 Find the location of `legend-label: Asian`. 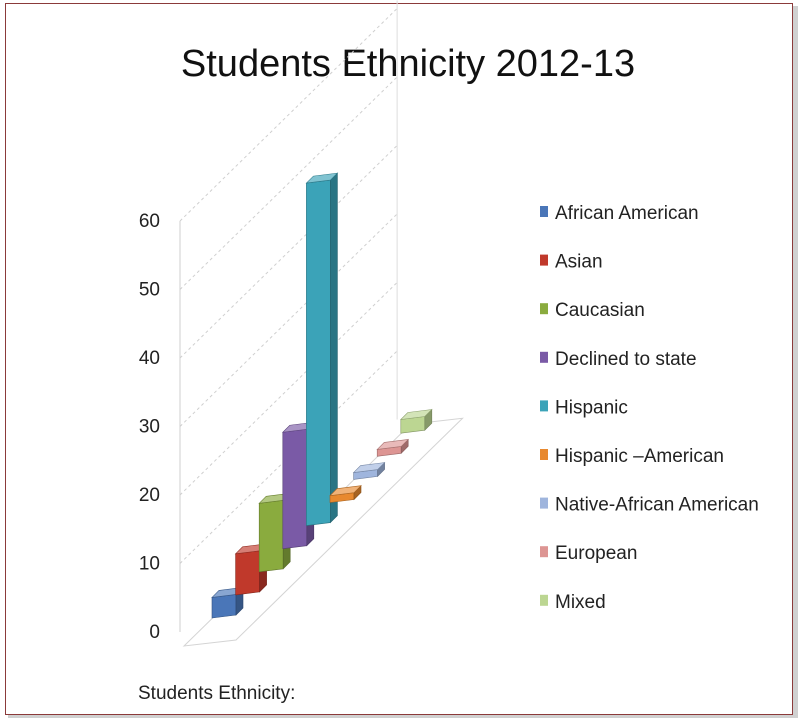

legend-label: Asian is located at coordinates (579, 262).